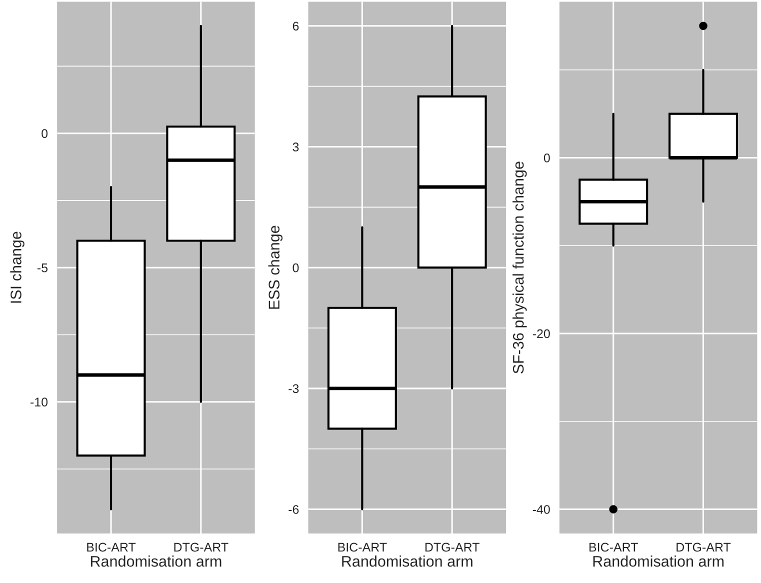  I want to click on y-tick-label: -20, so click(541, 333).